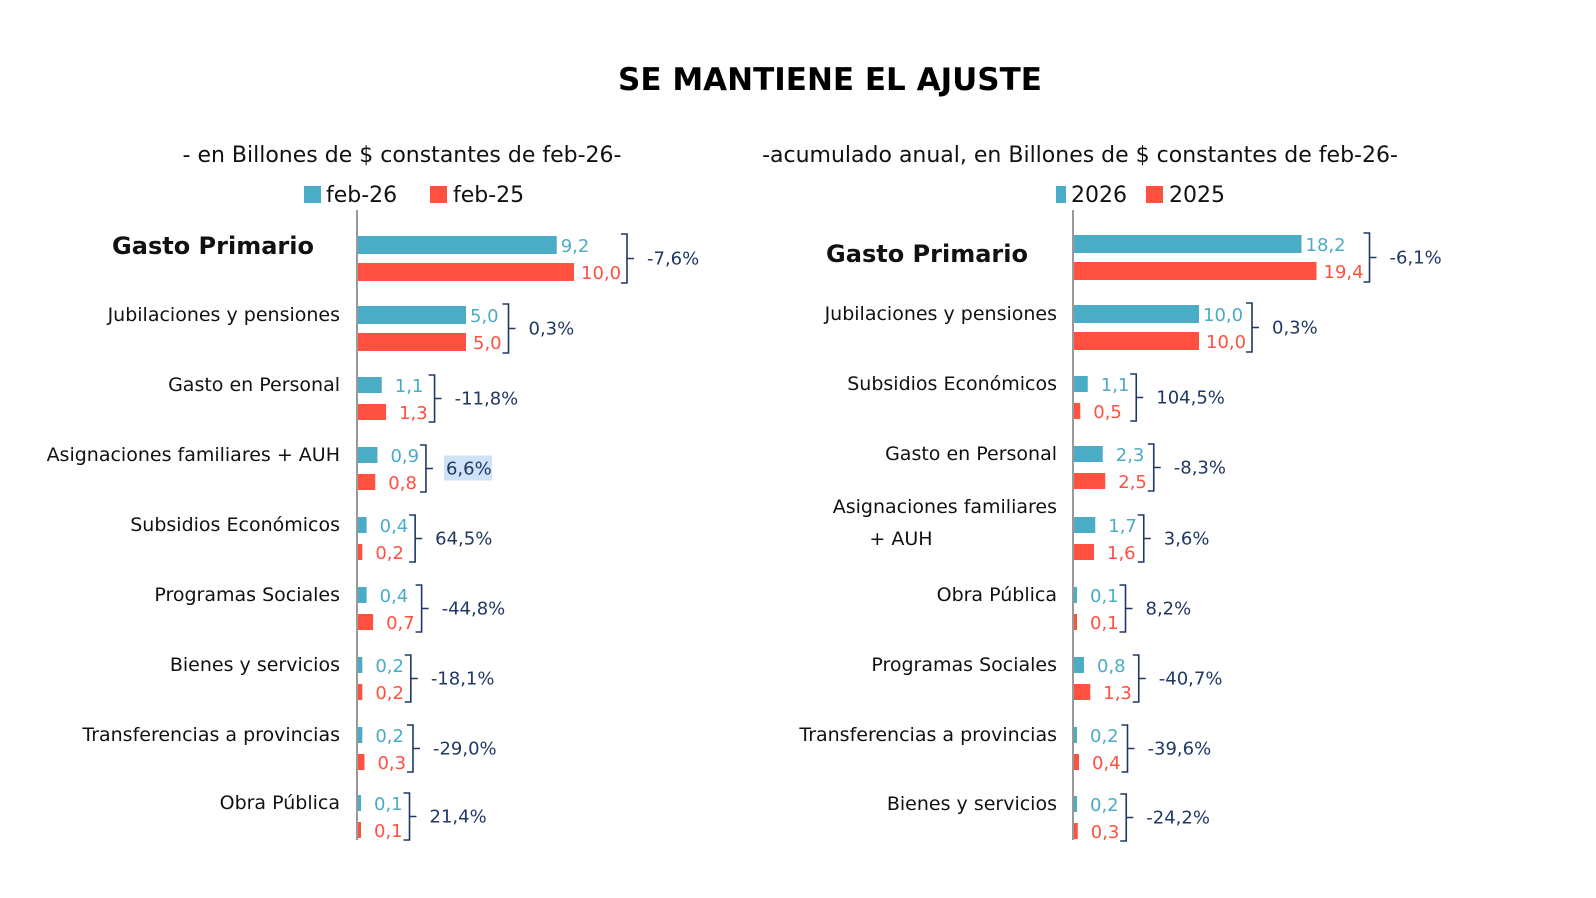 The height and width of the screenshot is (898, 1596). I want to click on variation-label: -7,6%, so click(673, 259).